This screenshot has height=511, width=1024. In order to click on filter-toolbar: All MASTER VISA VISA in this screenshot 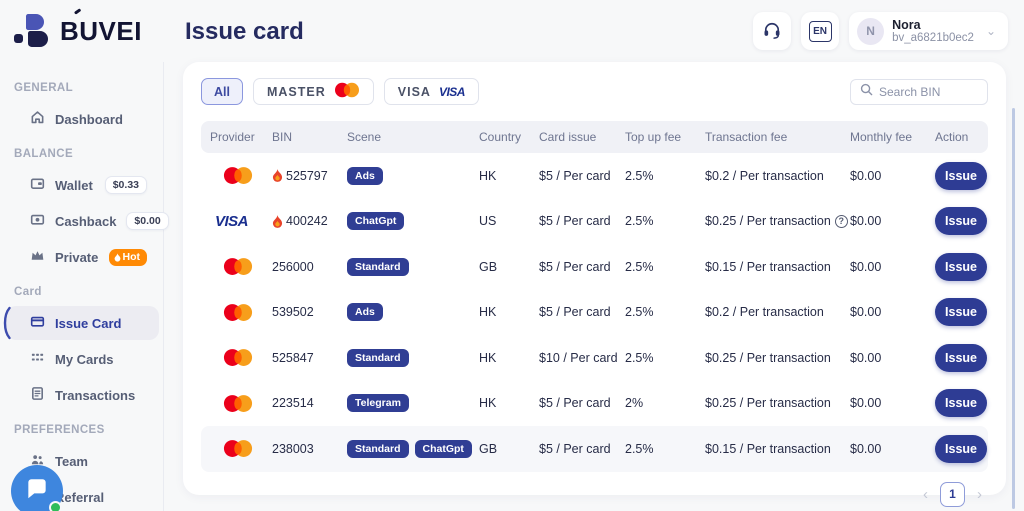, I will do `click(594, 91)`.